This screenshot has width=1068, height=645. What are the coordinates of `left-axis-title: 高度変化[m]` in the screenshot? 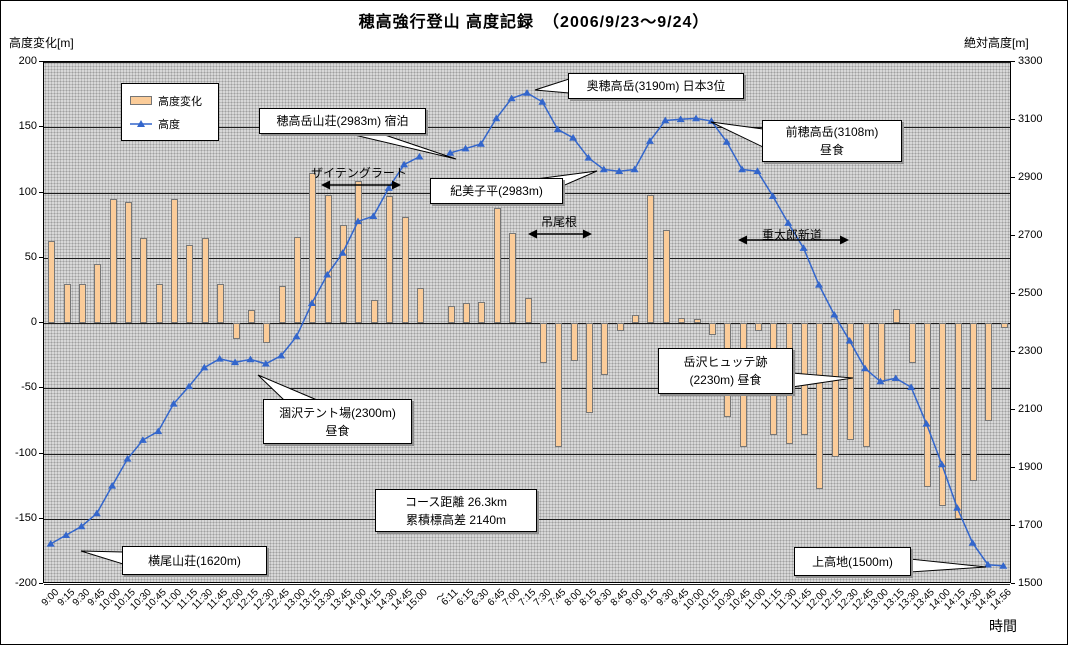 It's located at (41, 43).